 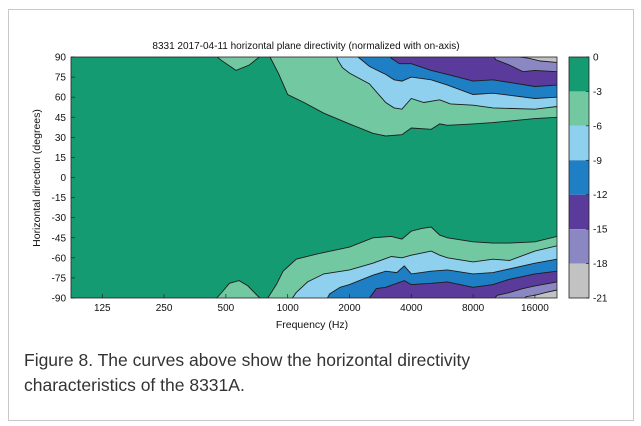 I want to click on contour-line-lower-9db, so click(x=441, y=278).